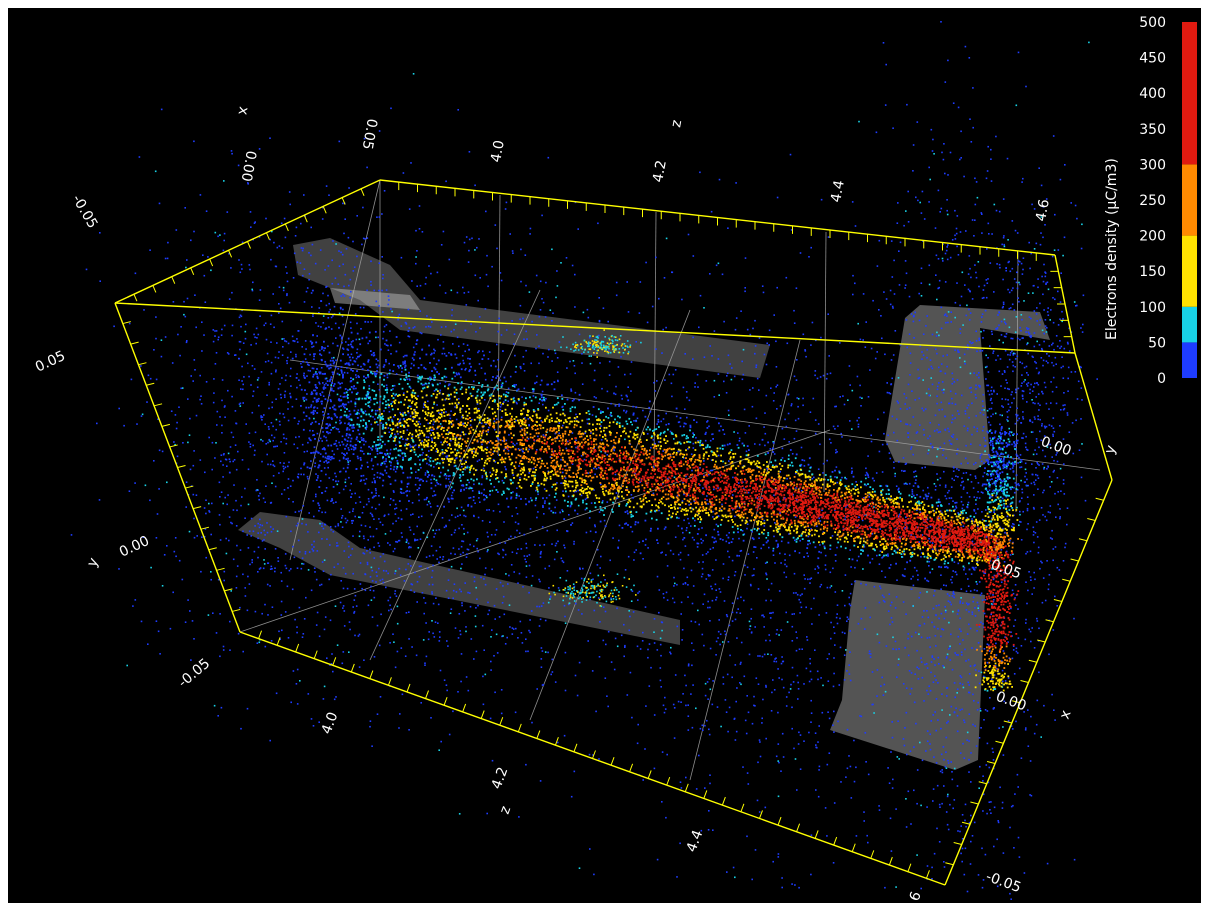  Describe the element at coordinates (967, 387) in the screenshot. I see `right-upper-plate` at that location.